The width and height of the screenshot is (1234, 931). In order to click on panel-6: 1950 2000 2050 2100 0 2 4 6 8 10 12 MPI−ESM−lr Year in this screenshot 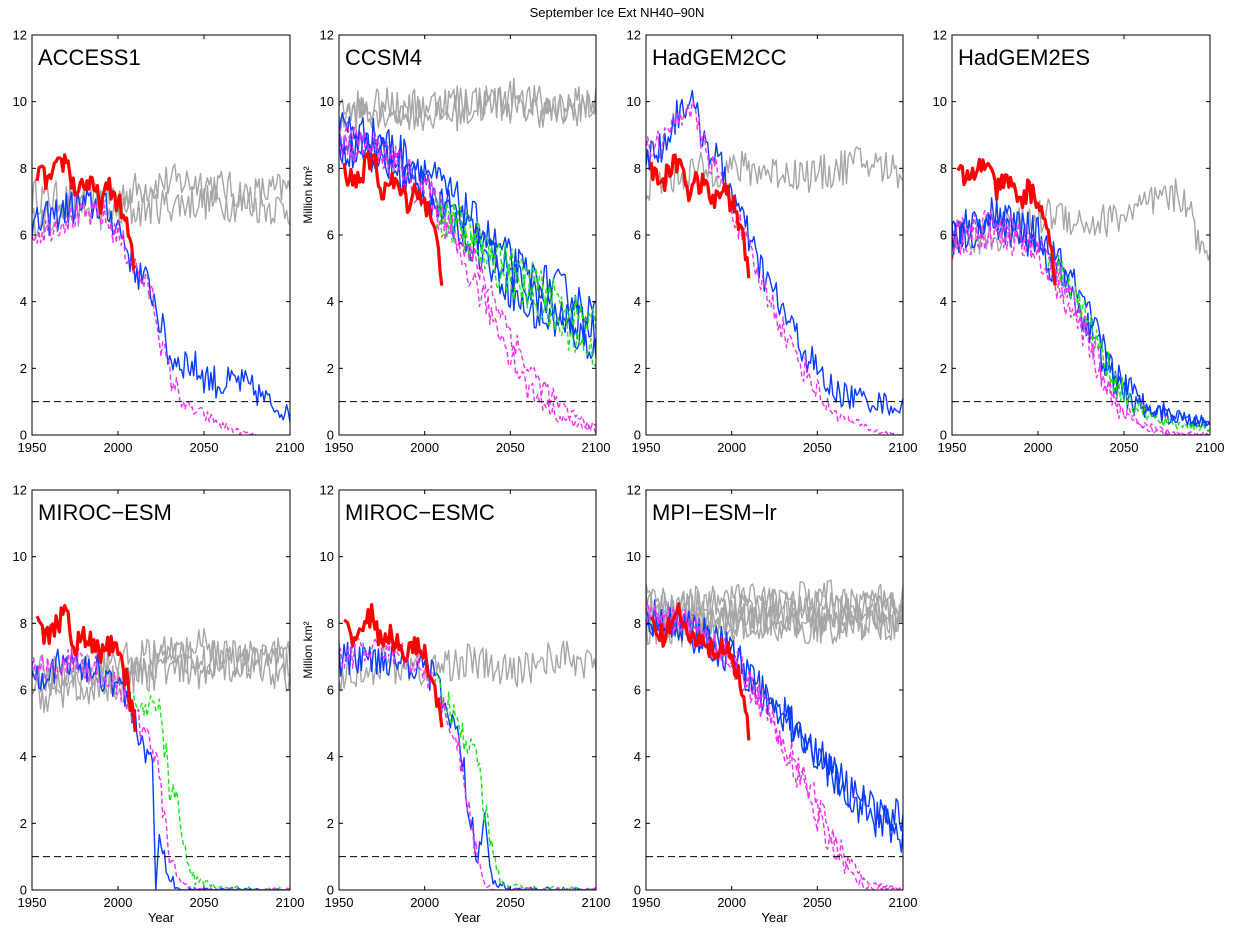, I will do `click(772, 704)`.